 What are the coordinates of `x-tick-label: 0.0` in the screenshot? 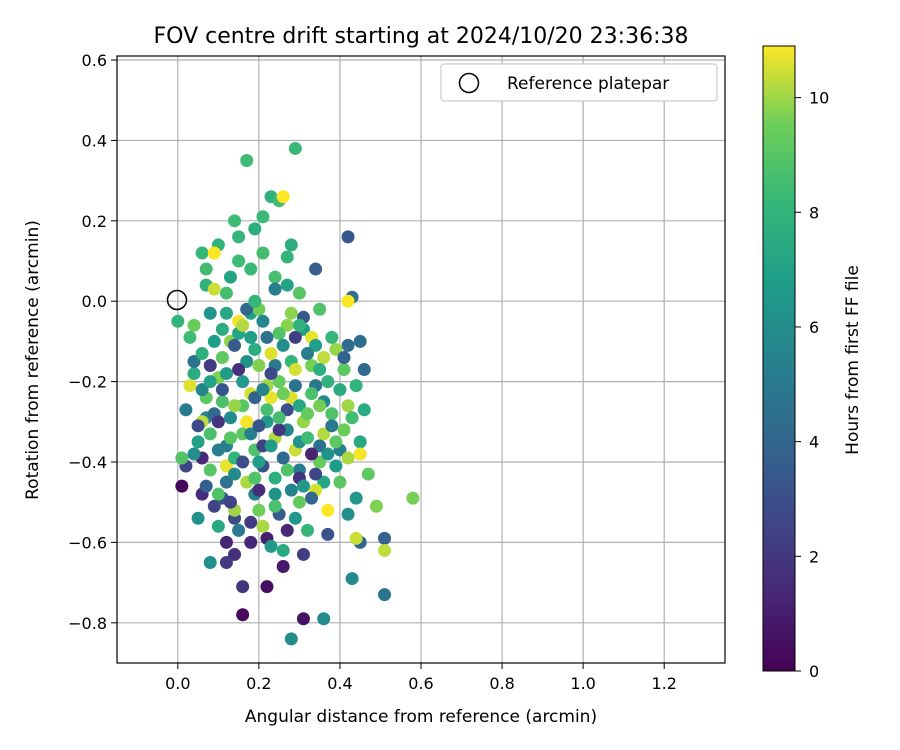 It's located at (177, 683).